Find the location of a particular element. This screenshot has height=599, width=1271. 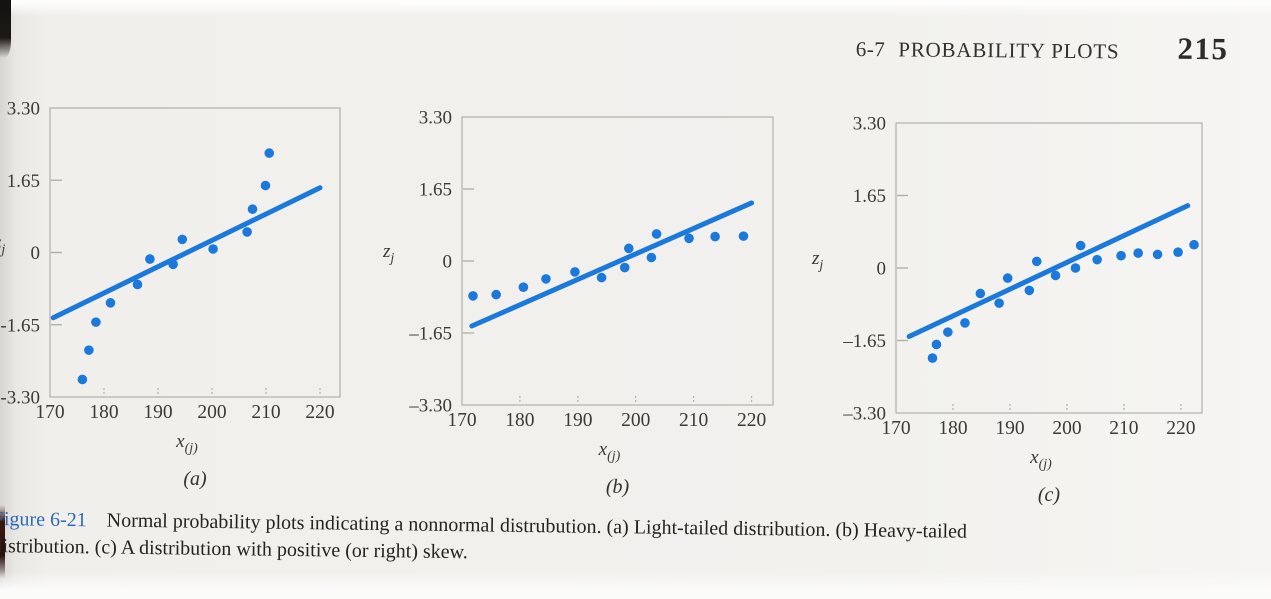

panel-label: (b) is located at coordinates (618, 487).